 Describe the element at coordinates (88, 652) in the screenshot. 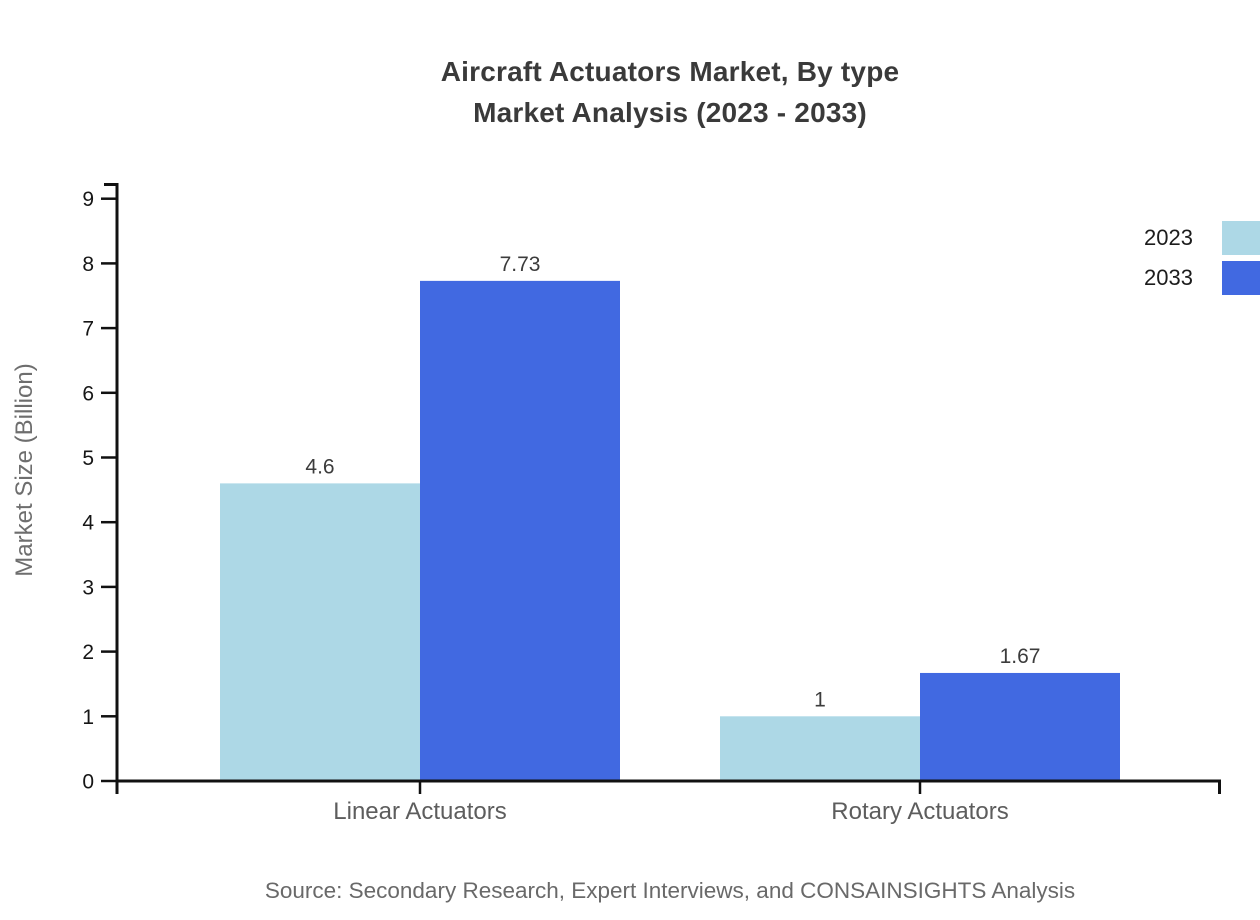

I see `y-tick-label-2: 2` at that location.